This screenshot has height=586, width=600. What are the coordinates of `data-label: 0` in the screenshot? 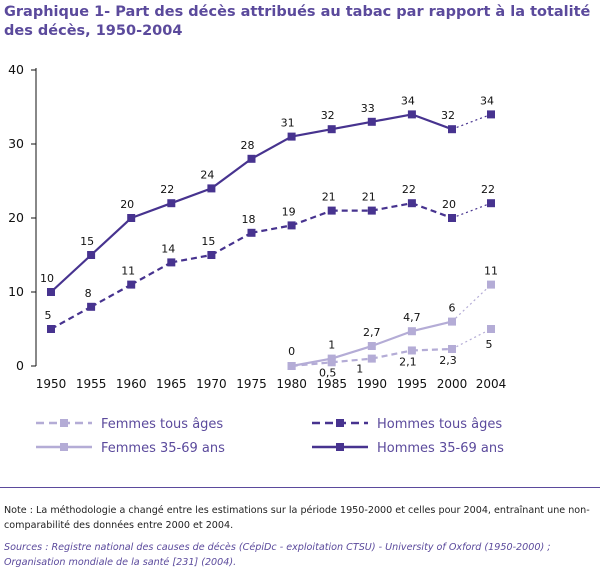 It's located at (291, 351).